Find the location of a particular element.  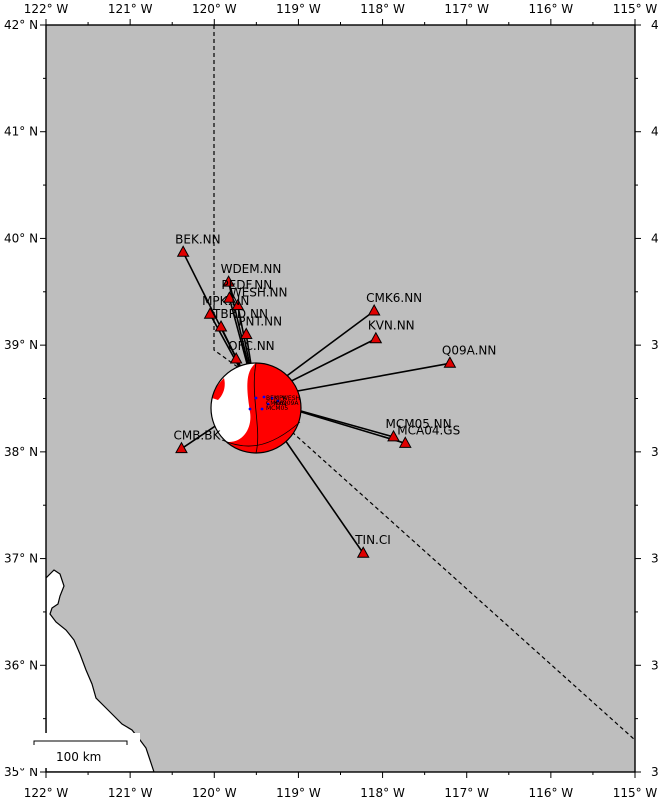

inner-station-label: WESH is located at coordinates (291, 398).